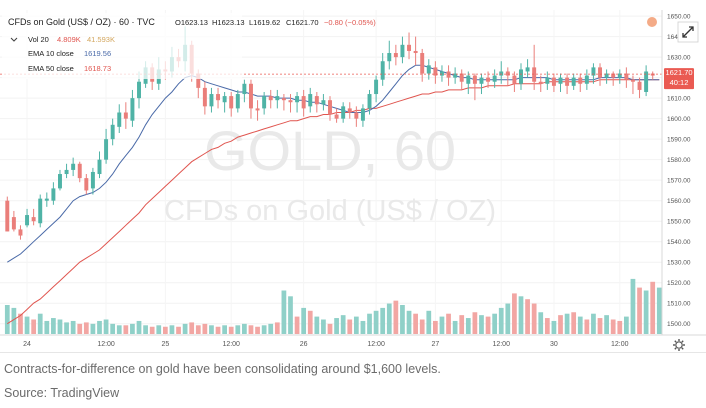 Image resolution: width=706 pixels, height=408 pixels. Describe the element at coordinates (69, 39) in the screenshot. I see `legend-vol-value-1: 4.809K` at that location.